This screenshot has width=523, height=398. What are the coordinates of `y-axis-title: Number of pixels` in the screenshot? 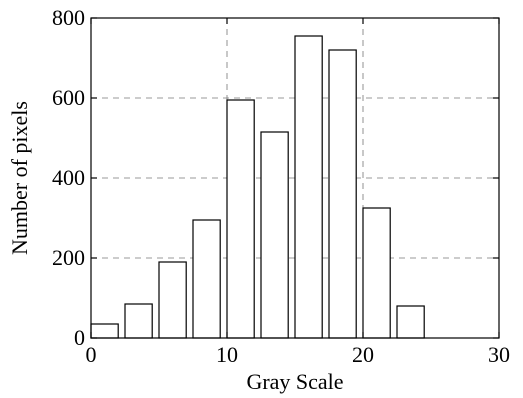 It's located at (19, 178).